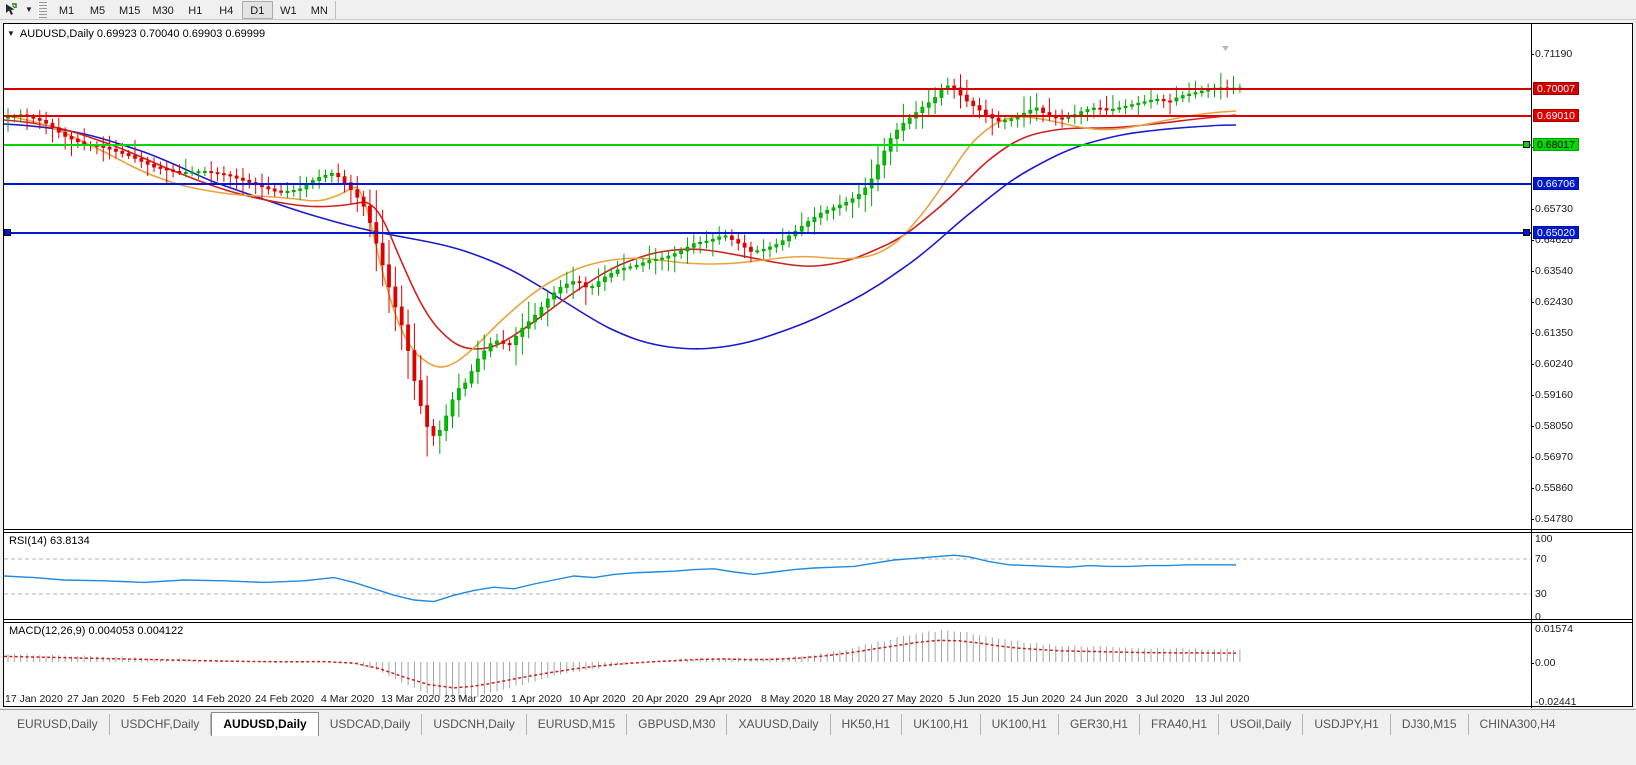 The width and height of the screenshot is (1636, 765). What do you see at coordinates (779, 724) in the screenshot?
I see `tab-xauusd-daily: XAUUSD,Daily` at bounding box center [779, 724].